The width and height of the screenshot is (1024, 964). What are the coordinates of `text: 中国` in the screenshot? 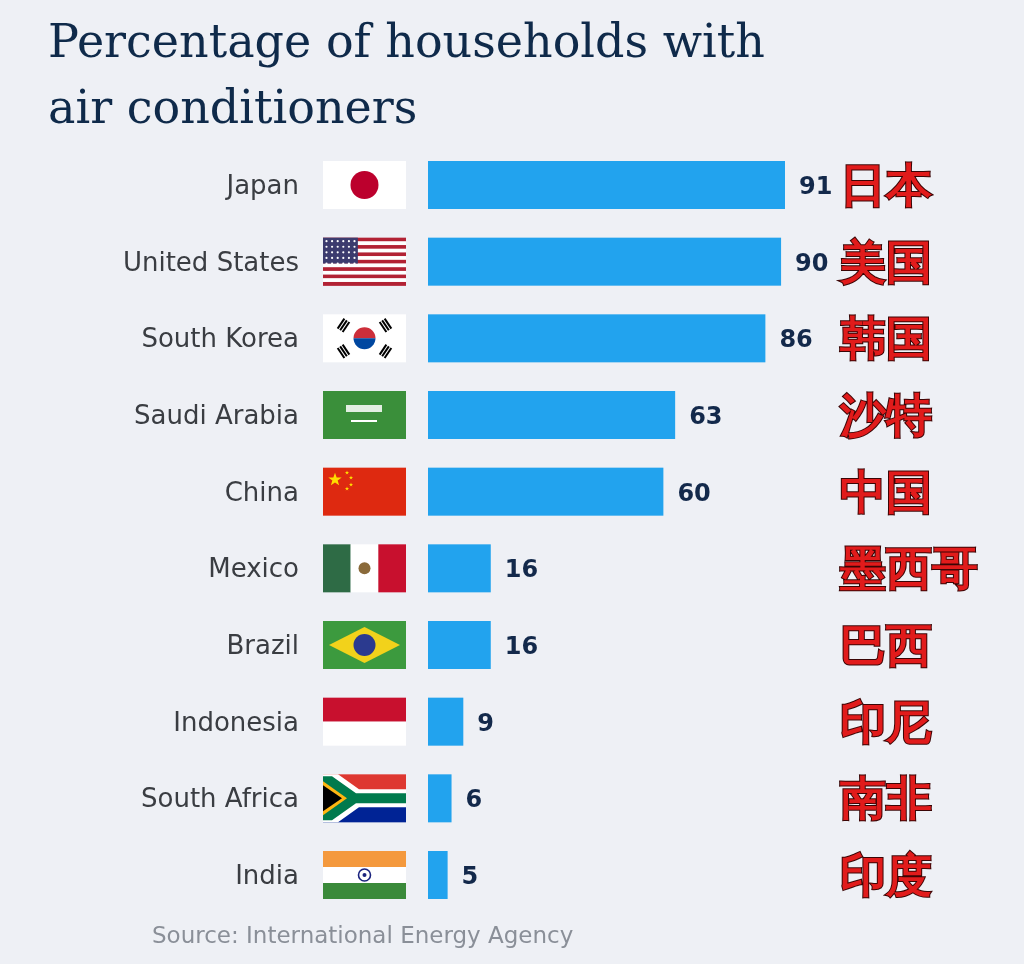 It's located at (886, 491).